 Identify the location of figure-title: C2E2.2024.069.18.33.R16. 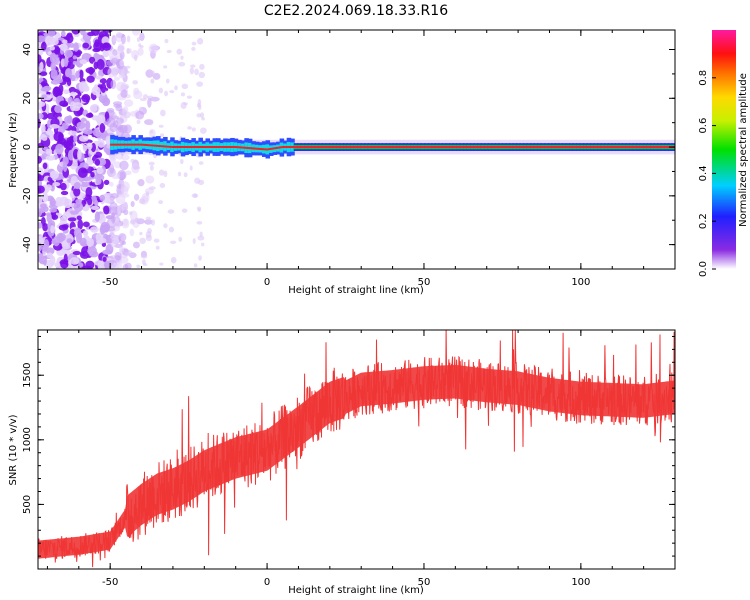
(356, 11).